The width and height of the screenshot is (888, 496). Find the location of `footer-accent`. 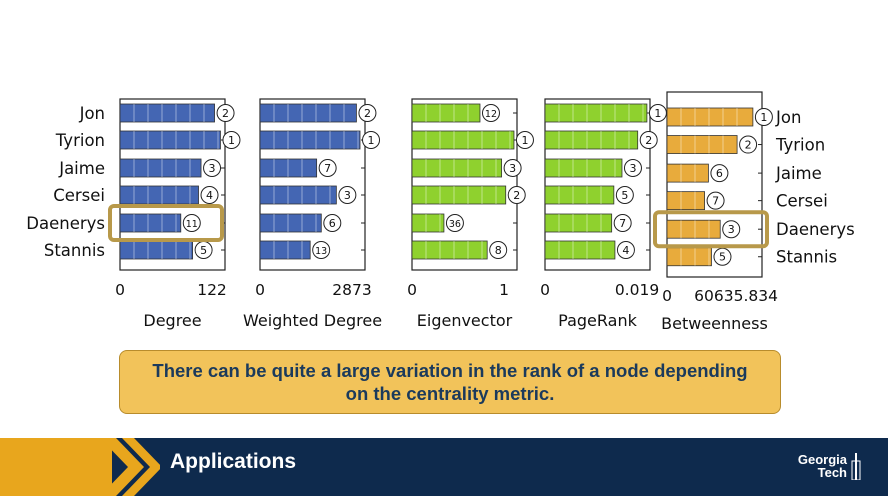

footer-accent is located at coordinates (56, 467).